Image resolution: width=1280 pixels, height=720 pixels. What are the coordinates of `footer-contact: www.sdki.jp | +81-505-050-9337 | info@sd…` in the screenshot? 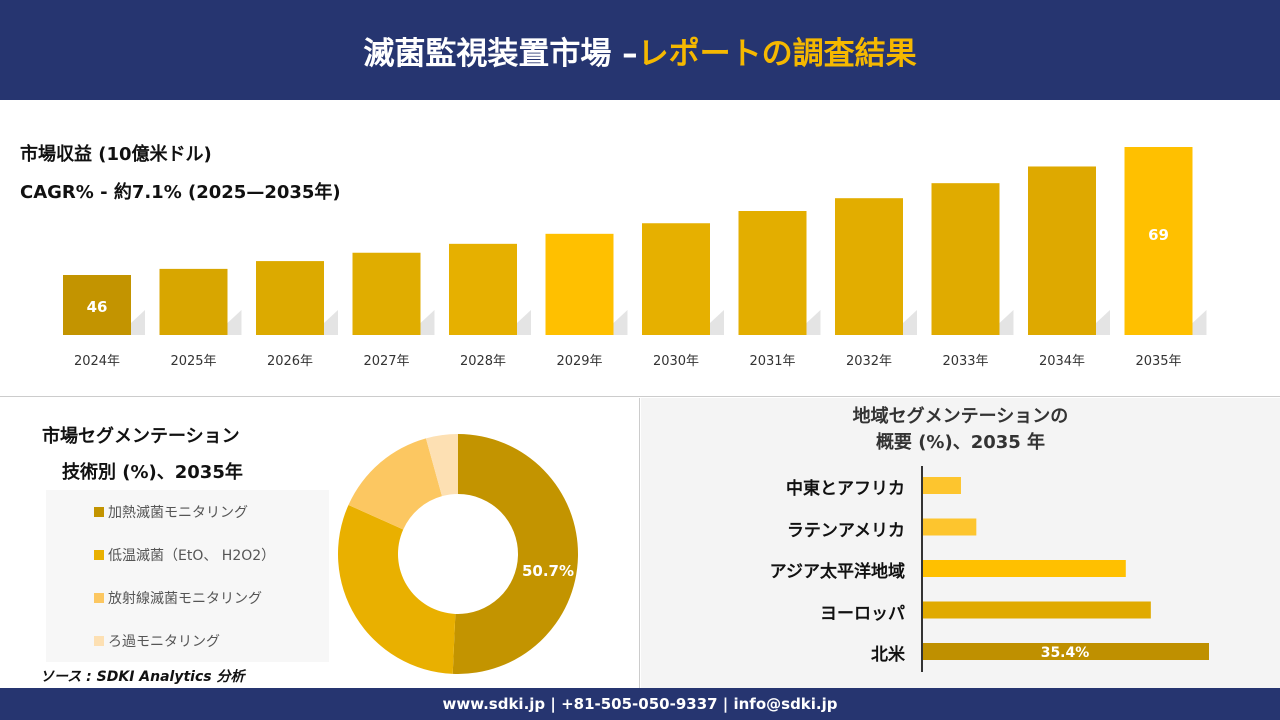 It's located at (640, 704).